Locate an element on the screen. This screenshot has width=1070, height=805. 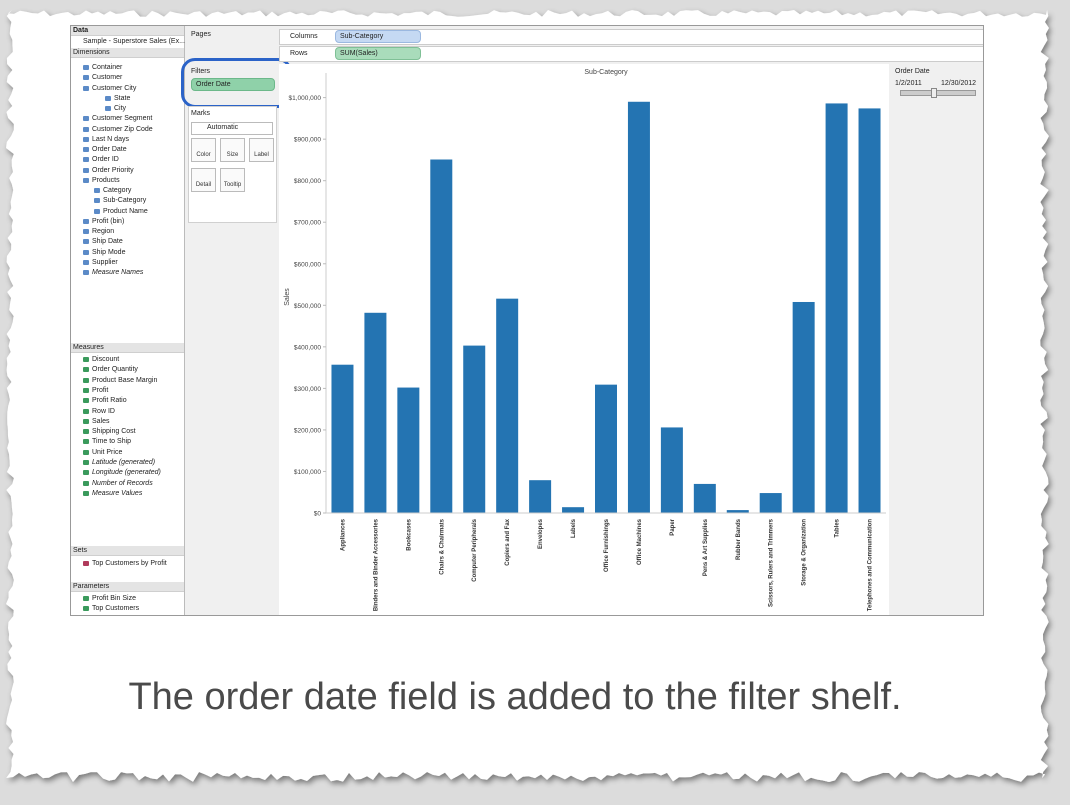
field-item: Customer Segment is located at coordinates (122, 119).